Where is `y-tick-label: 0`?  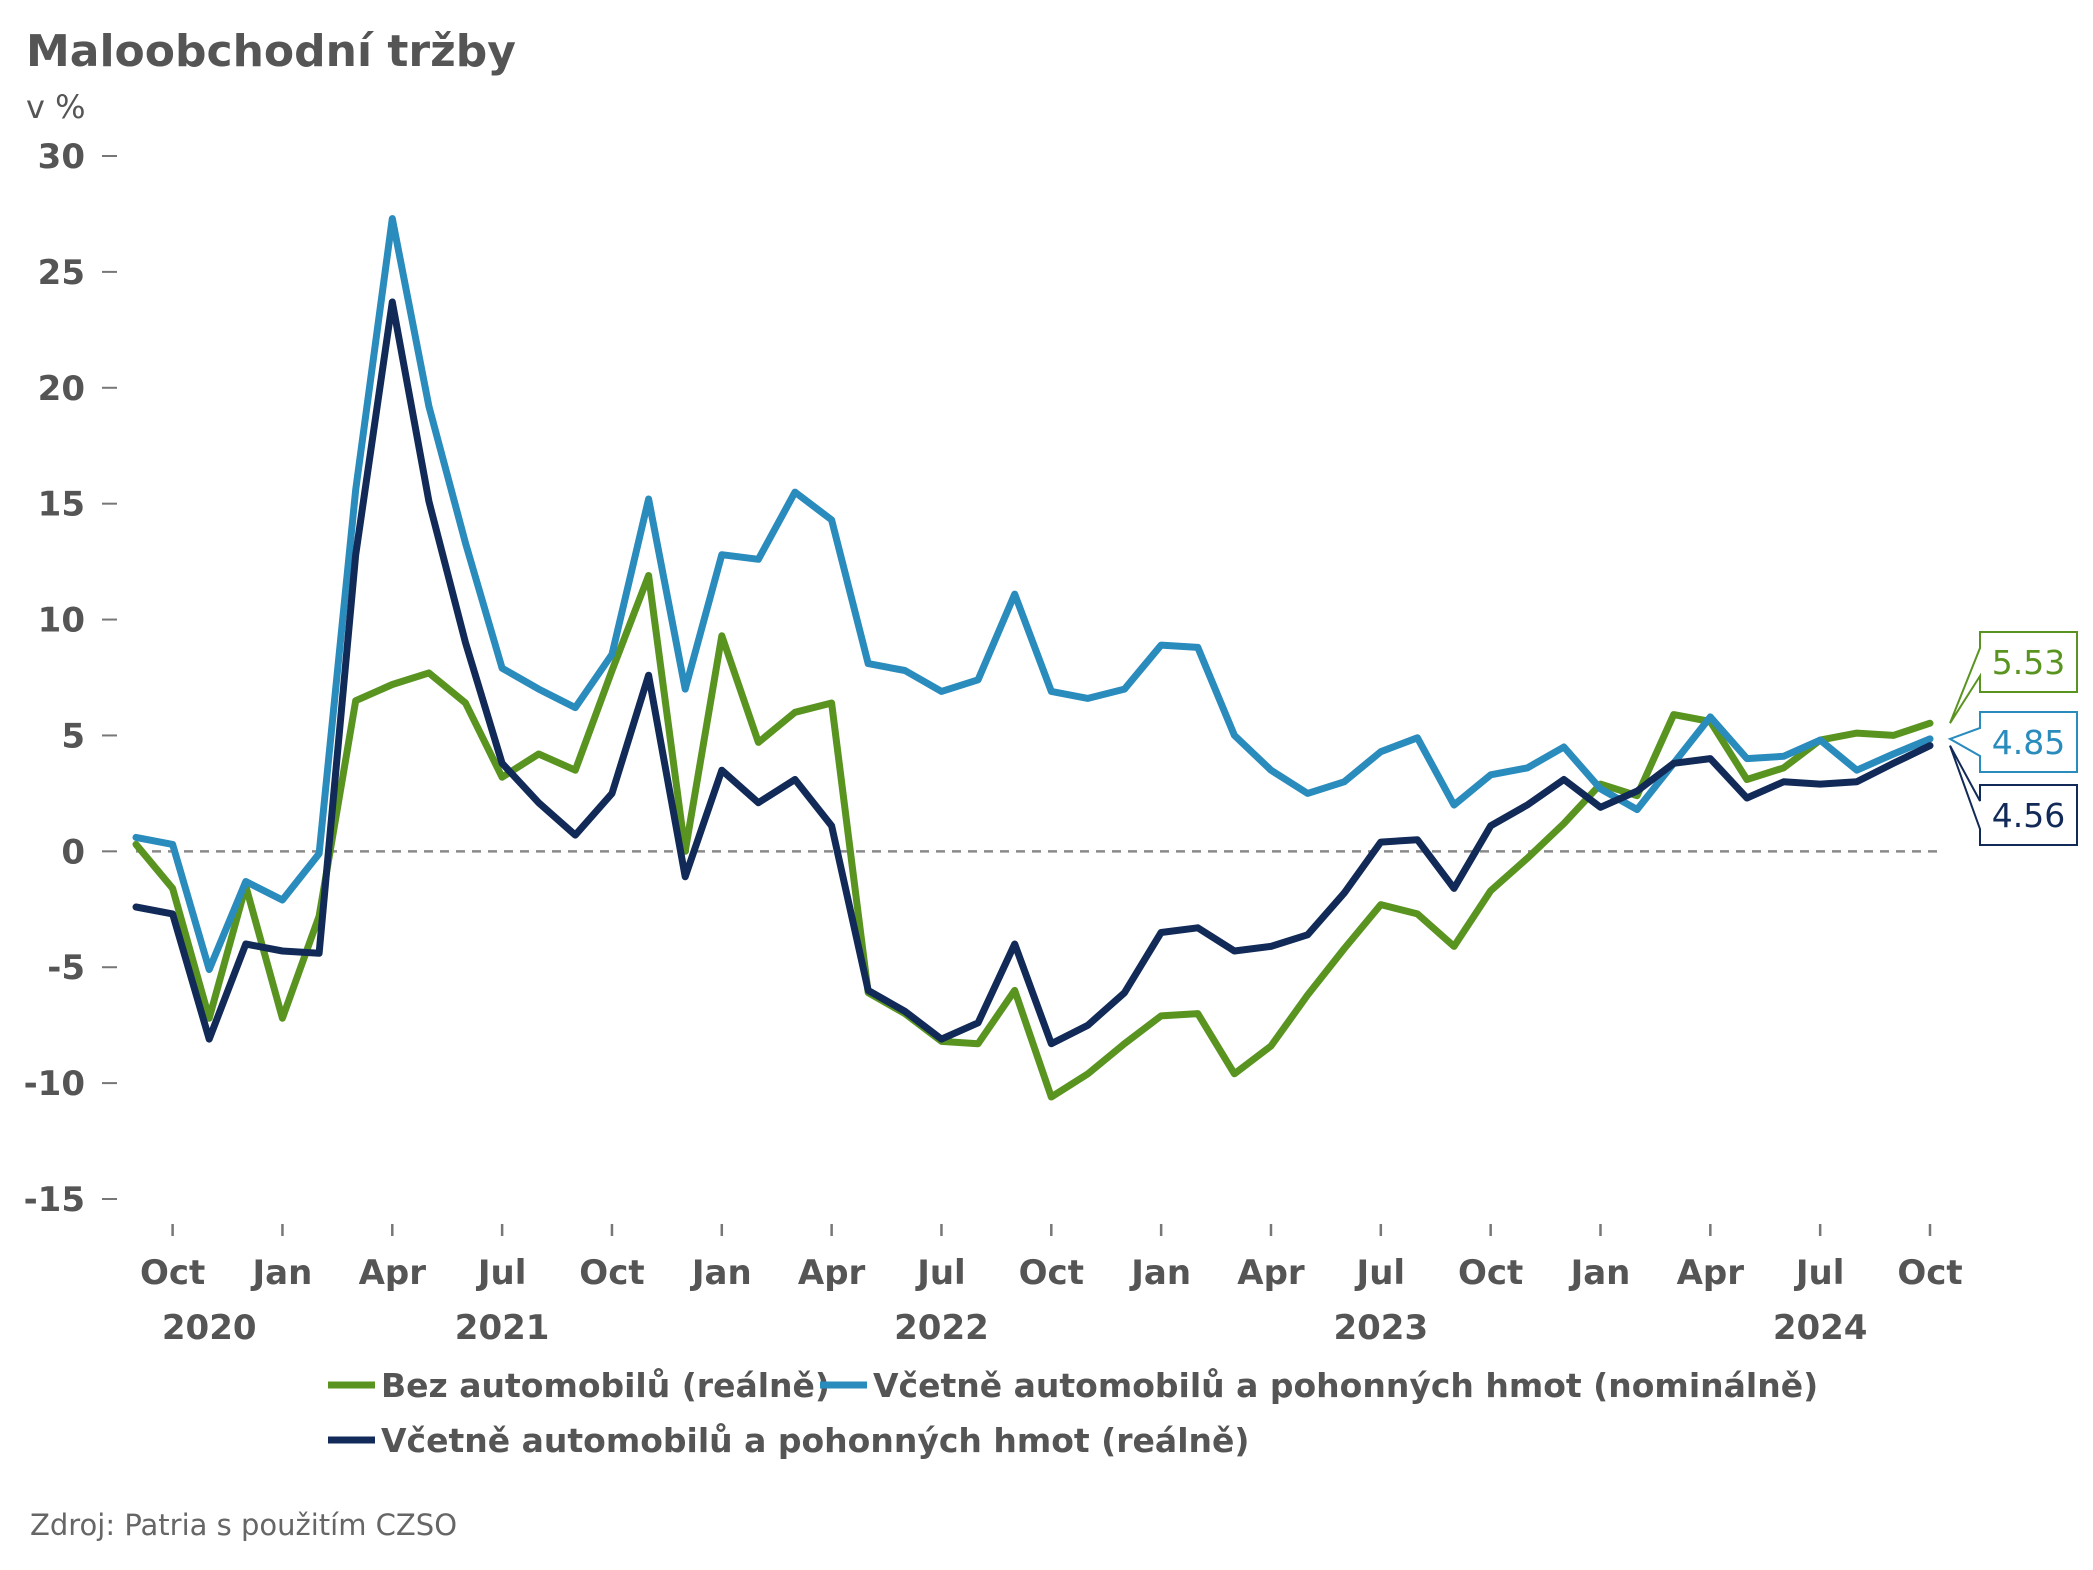 y-tick-label: 0 is located at coordinates (73, 852).